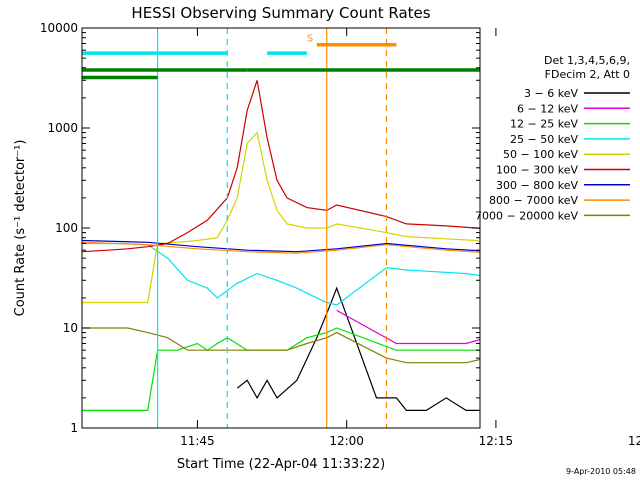  Describe the element at coordinates (547, 108) in the screenshot. I see `legend-label-1: 6 − 12 keV` at that location.